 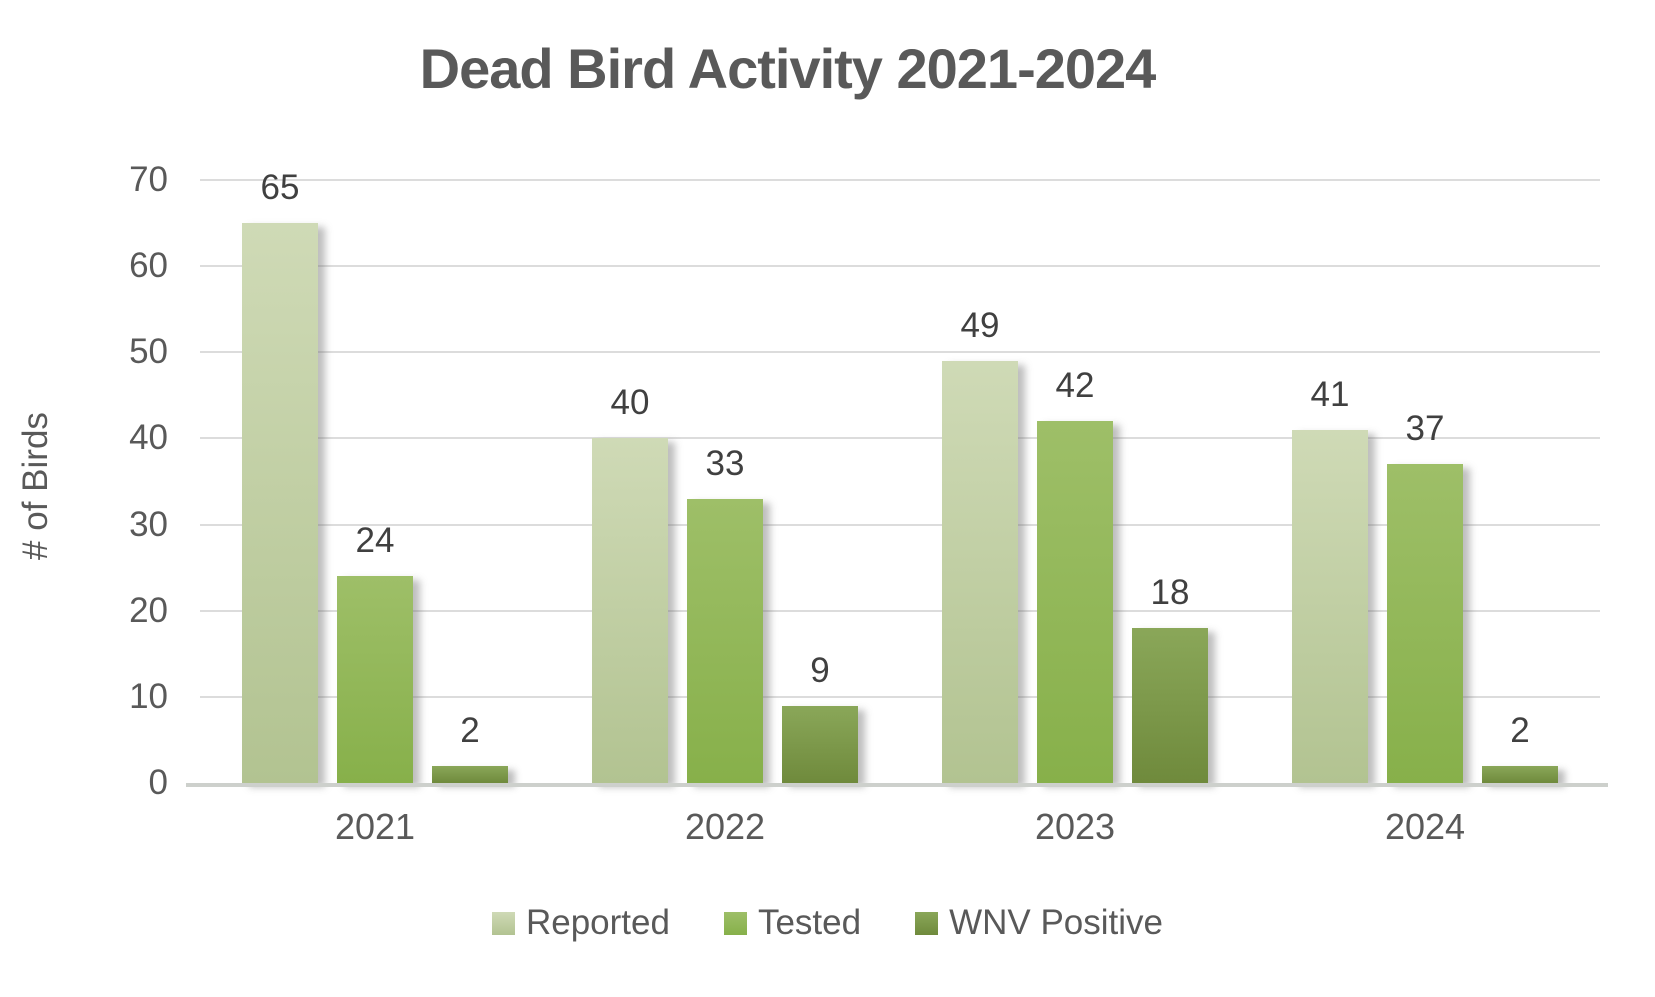 What do you see at coordinates (788, 68) in the screenshot?
I see `chart-title: Dead Bird Activity 2021-2024` at bounding box center [788, 68].